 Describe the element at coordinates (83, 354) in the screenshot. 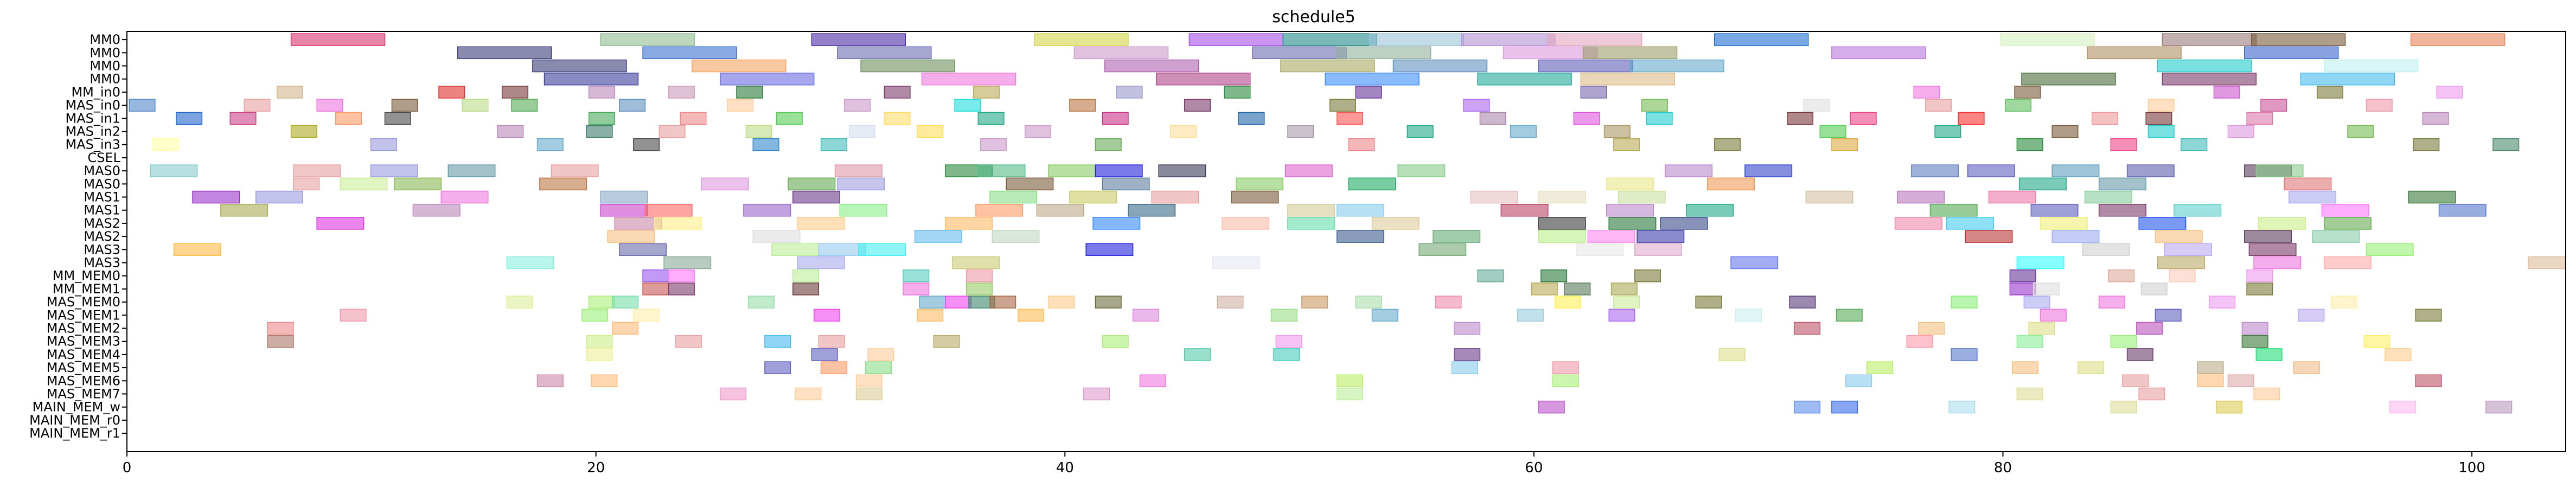

I see `row-label: MAS_MEM4` at that location.